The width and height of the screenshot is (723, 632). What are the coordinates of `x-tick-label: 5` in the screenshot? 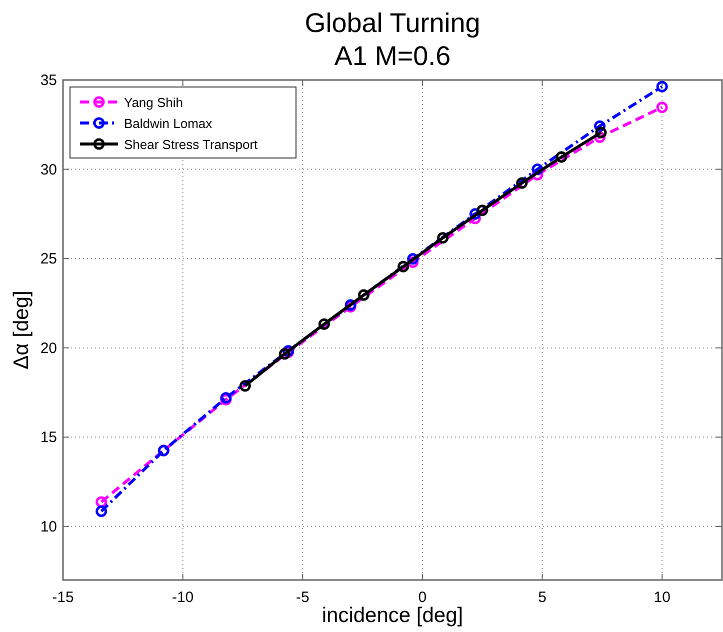 It's located at (542, 597).